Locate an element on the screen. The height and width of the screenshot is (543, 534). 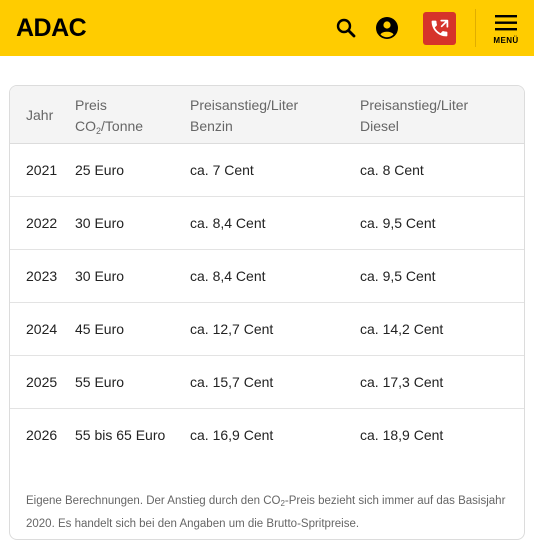
menu-button: MENÜ is located at coordinates (506, 30).